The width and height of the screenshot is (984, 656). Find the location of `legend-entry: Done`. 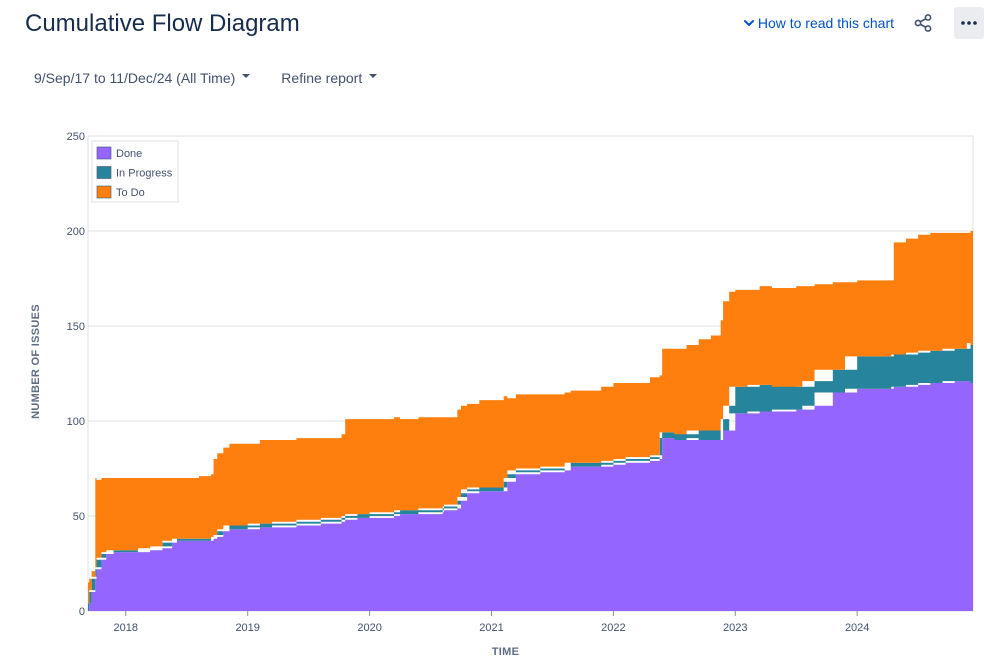

legend-entry: Done is located at coordinates (129, 154).